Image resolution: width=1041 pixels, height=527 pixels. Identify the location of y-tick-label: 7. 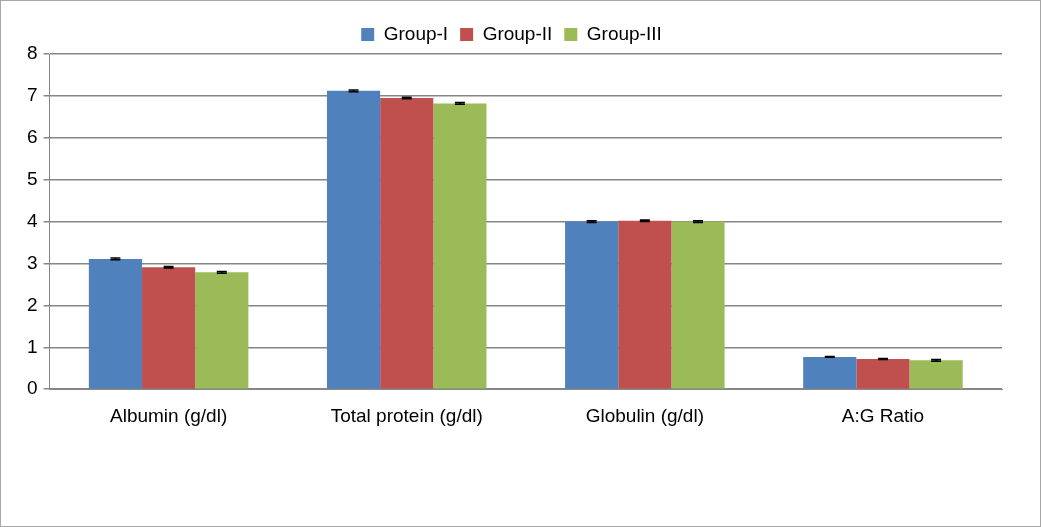
(32, 95).